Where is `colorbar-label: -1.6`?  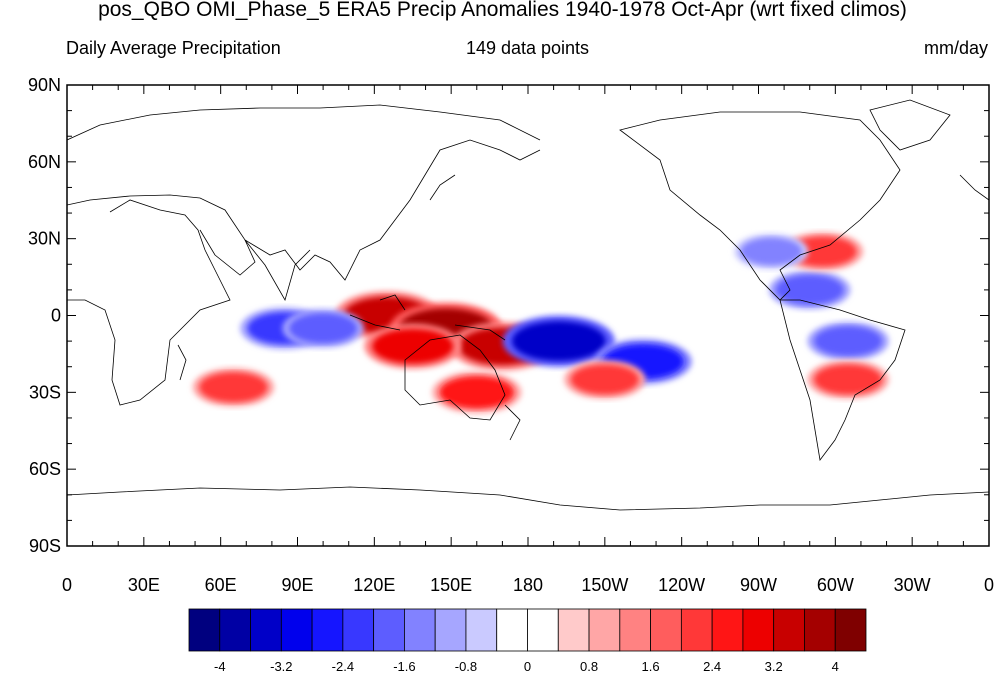 colorbar-label: -1.6 is located at coordinates (404, 666).